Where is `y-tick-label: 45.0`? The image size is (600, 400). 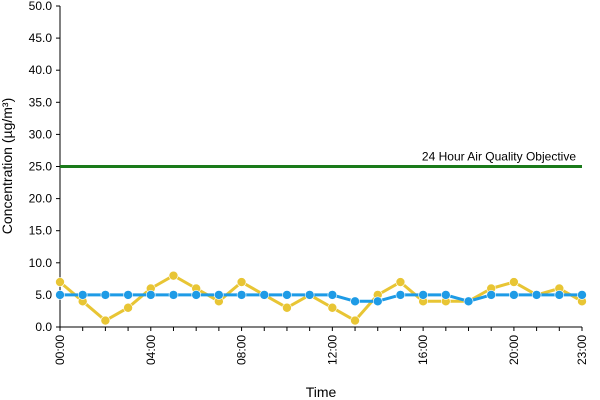
y-tick-label: 45.0 is located at coordinates (41, 38).